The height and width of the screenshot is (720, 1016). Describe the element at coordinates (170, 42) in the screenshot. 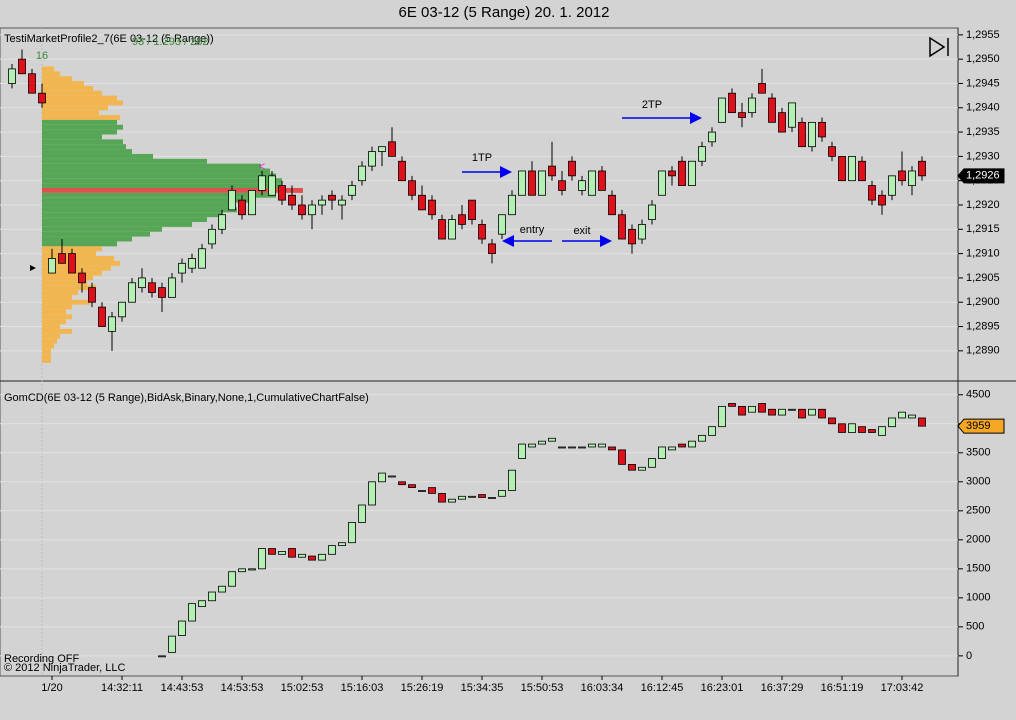

I see `profile-label: 93 / 1.293 / 282` at that location.